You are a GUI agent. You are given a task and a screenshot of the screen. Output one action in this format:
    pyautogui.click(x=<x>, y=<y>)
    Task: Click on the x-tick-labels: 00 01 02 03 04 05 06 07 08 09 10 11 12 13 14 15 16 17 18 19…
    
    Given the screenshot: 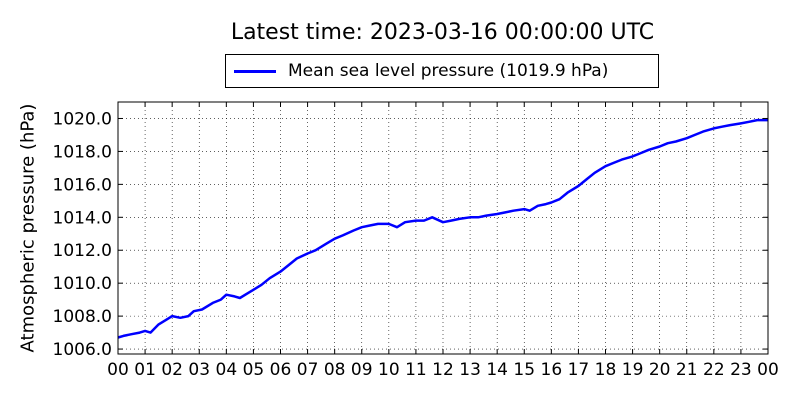 What is the action you would take?
    pyautogui.click(x=443, y=370)
    